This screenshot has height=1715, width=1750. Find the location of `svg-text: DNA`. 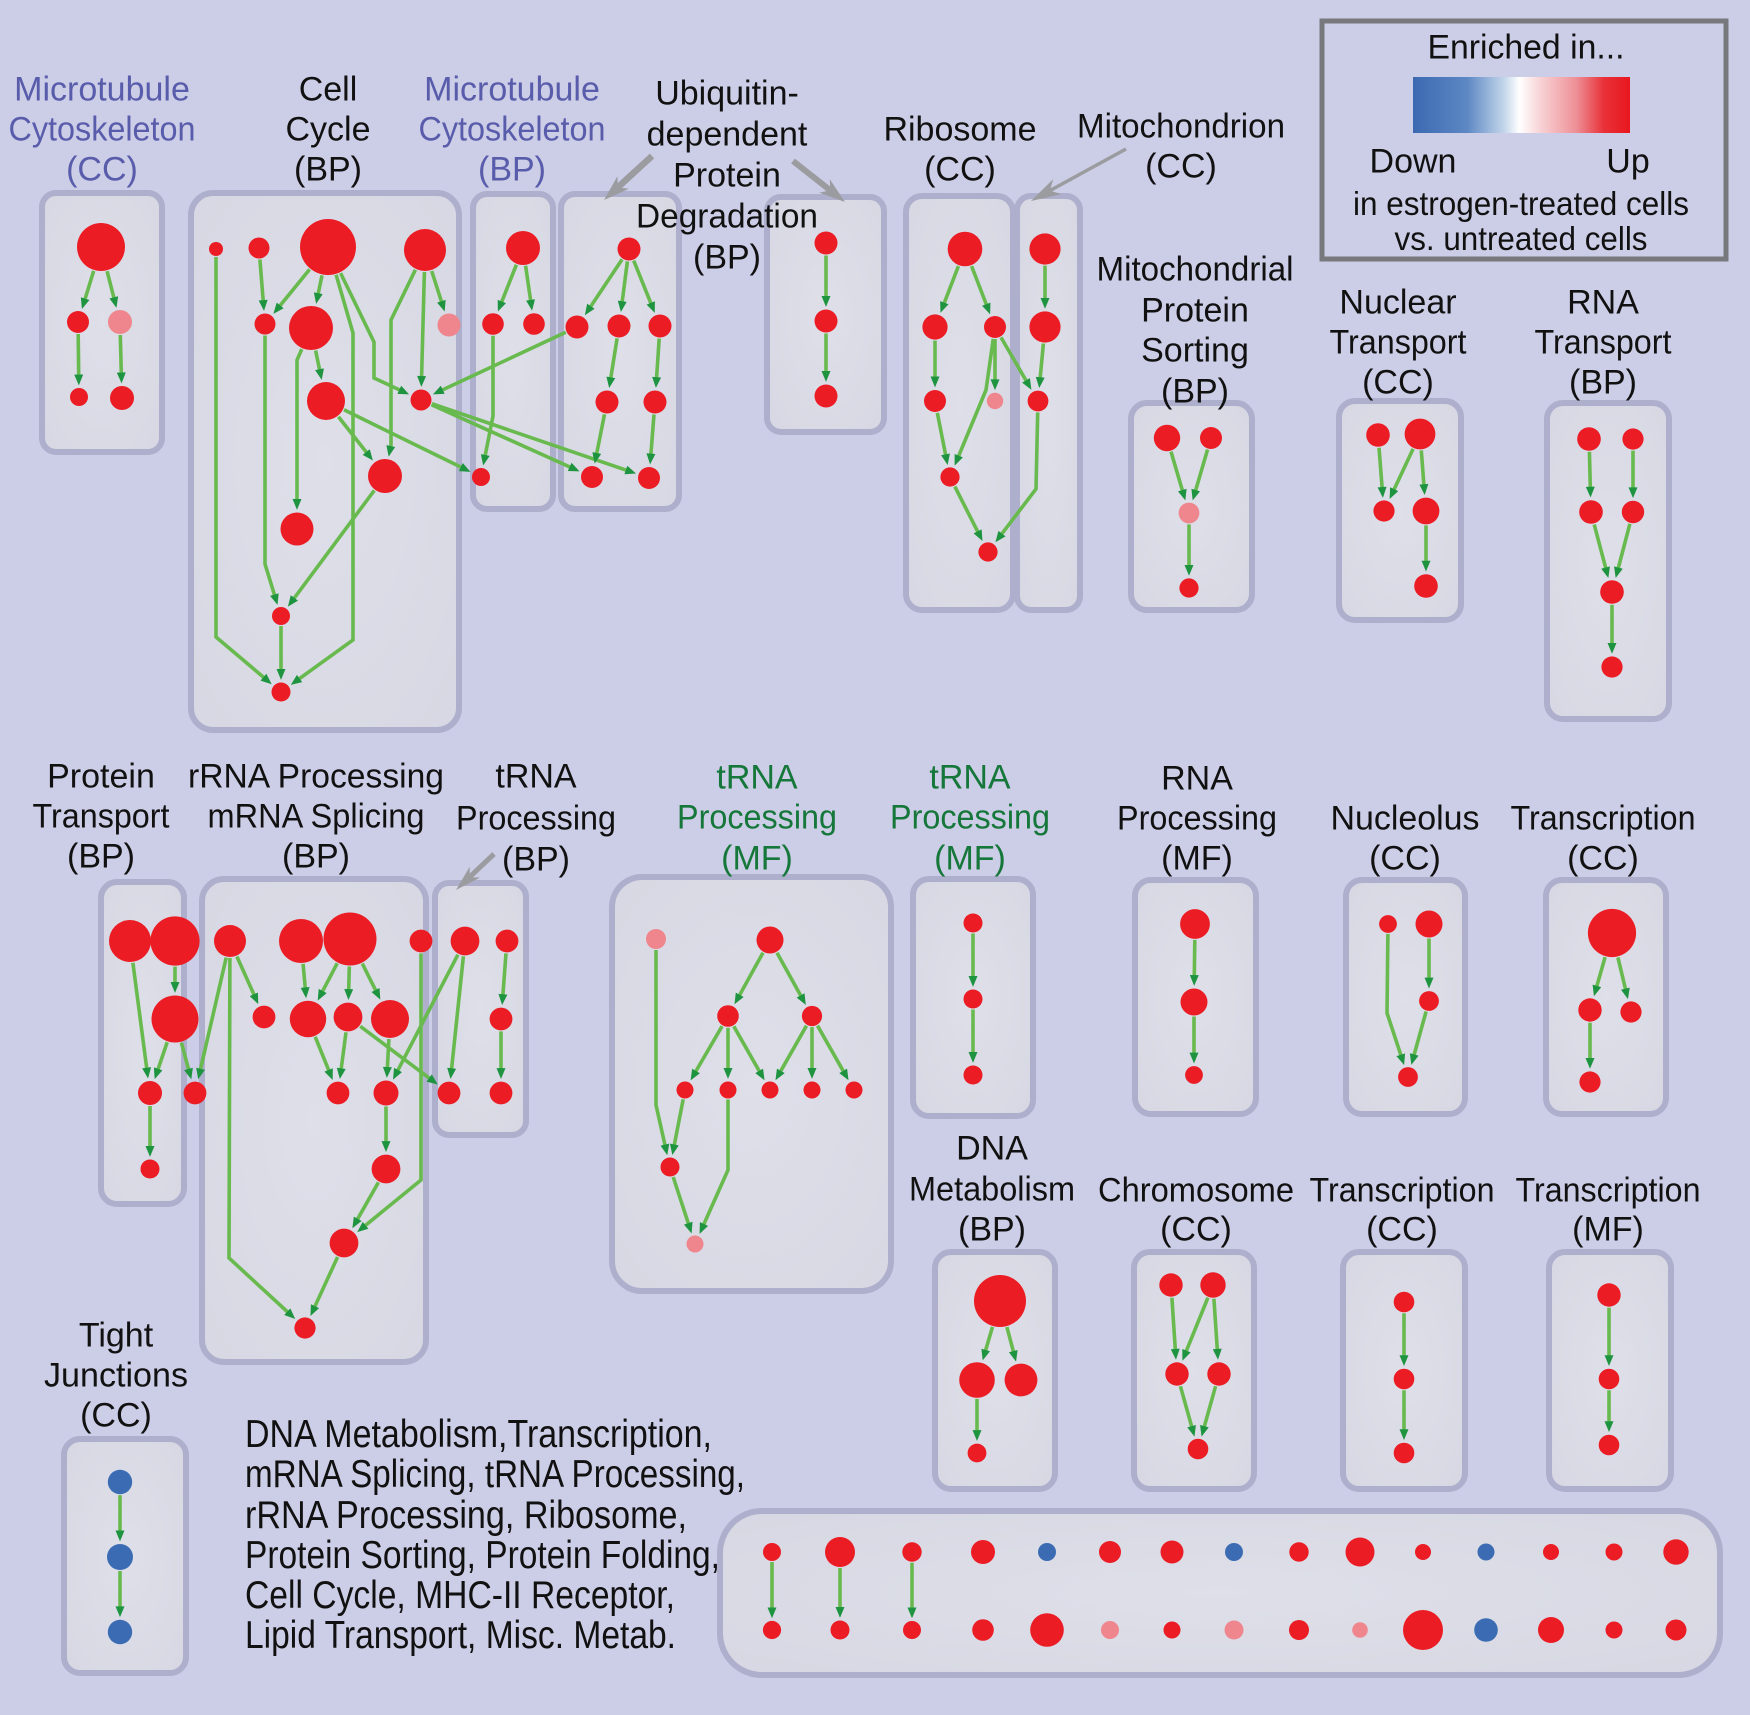

svg-text: DNA is located at coordinates (992, 1148).